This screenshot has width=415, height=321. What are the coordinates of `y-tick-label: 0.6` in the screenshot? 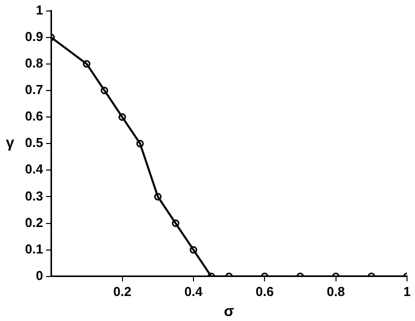 It's located at (34, 116).